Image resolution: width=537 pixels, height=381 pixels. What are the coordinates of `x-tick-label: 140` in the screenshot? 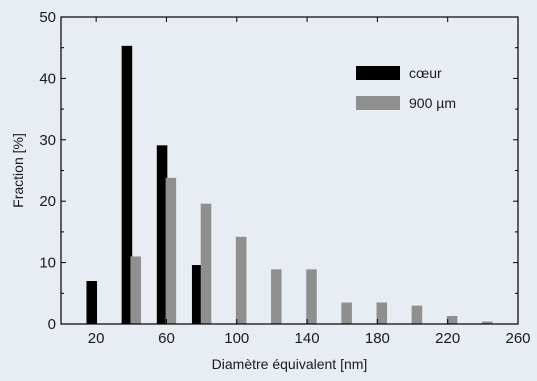 It's located at (307, 338).